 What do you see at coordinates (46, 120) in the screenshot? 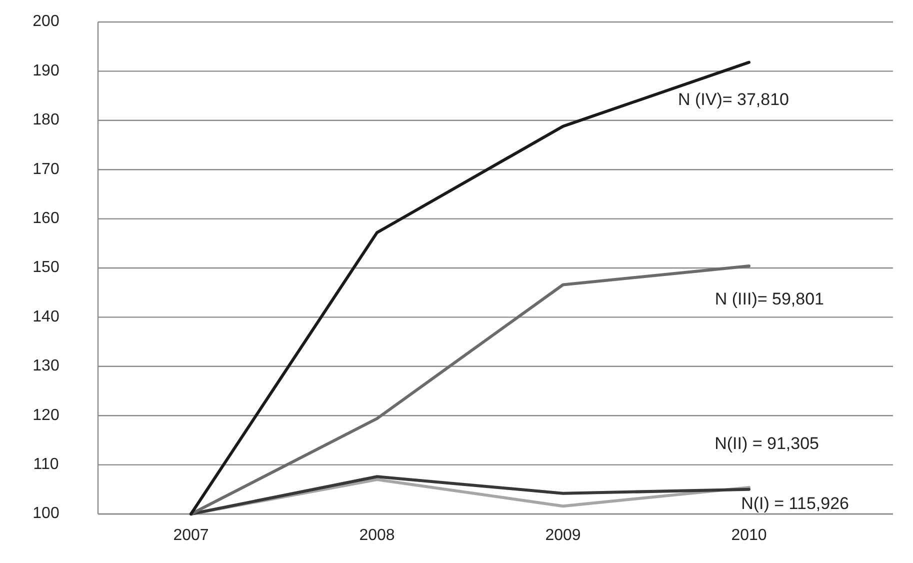
I see `y-tick-label: 180` at bounding box center [46, 120].